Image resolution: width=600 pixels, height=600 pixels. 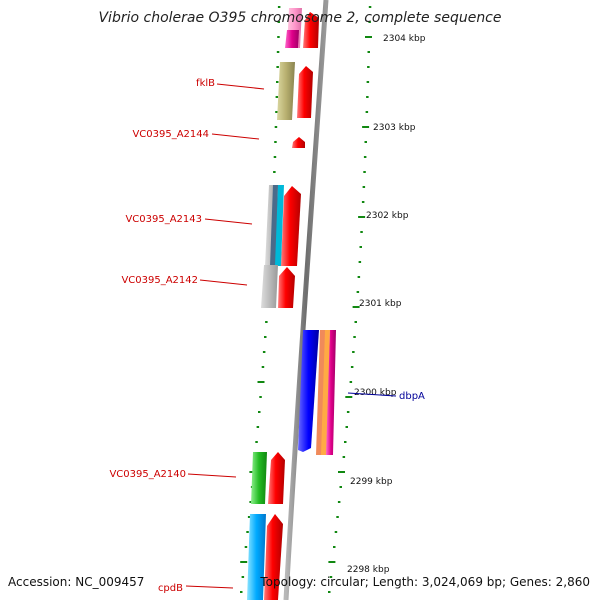 I want to click on scale-label: 2302 kbp, so click(x=387, y=216).